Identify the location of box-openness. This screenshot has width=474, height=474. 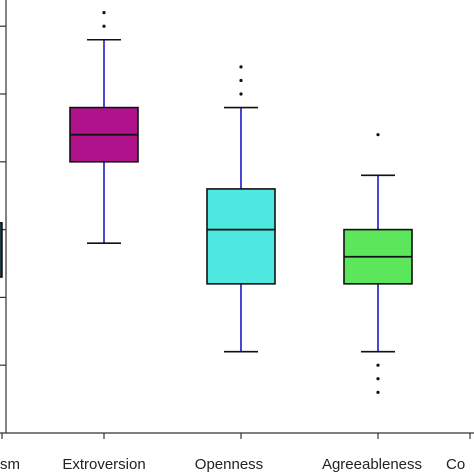
(241, 209).